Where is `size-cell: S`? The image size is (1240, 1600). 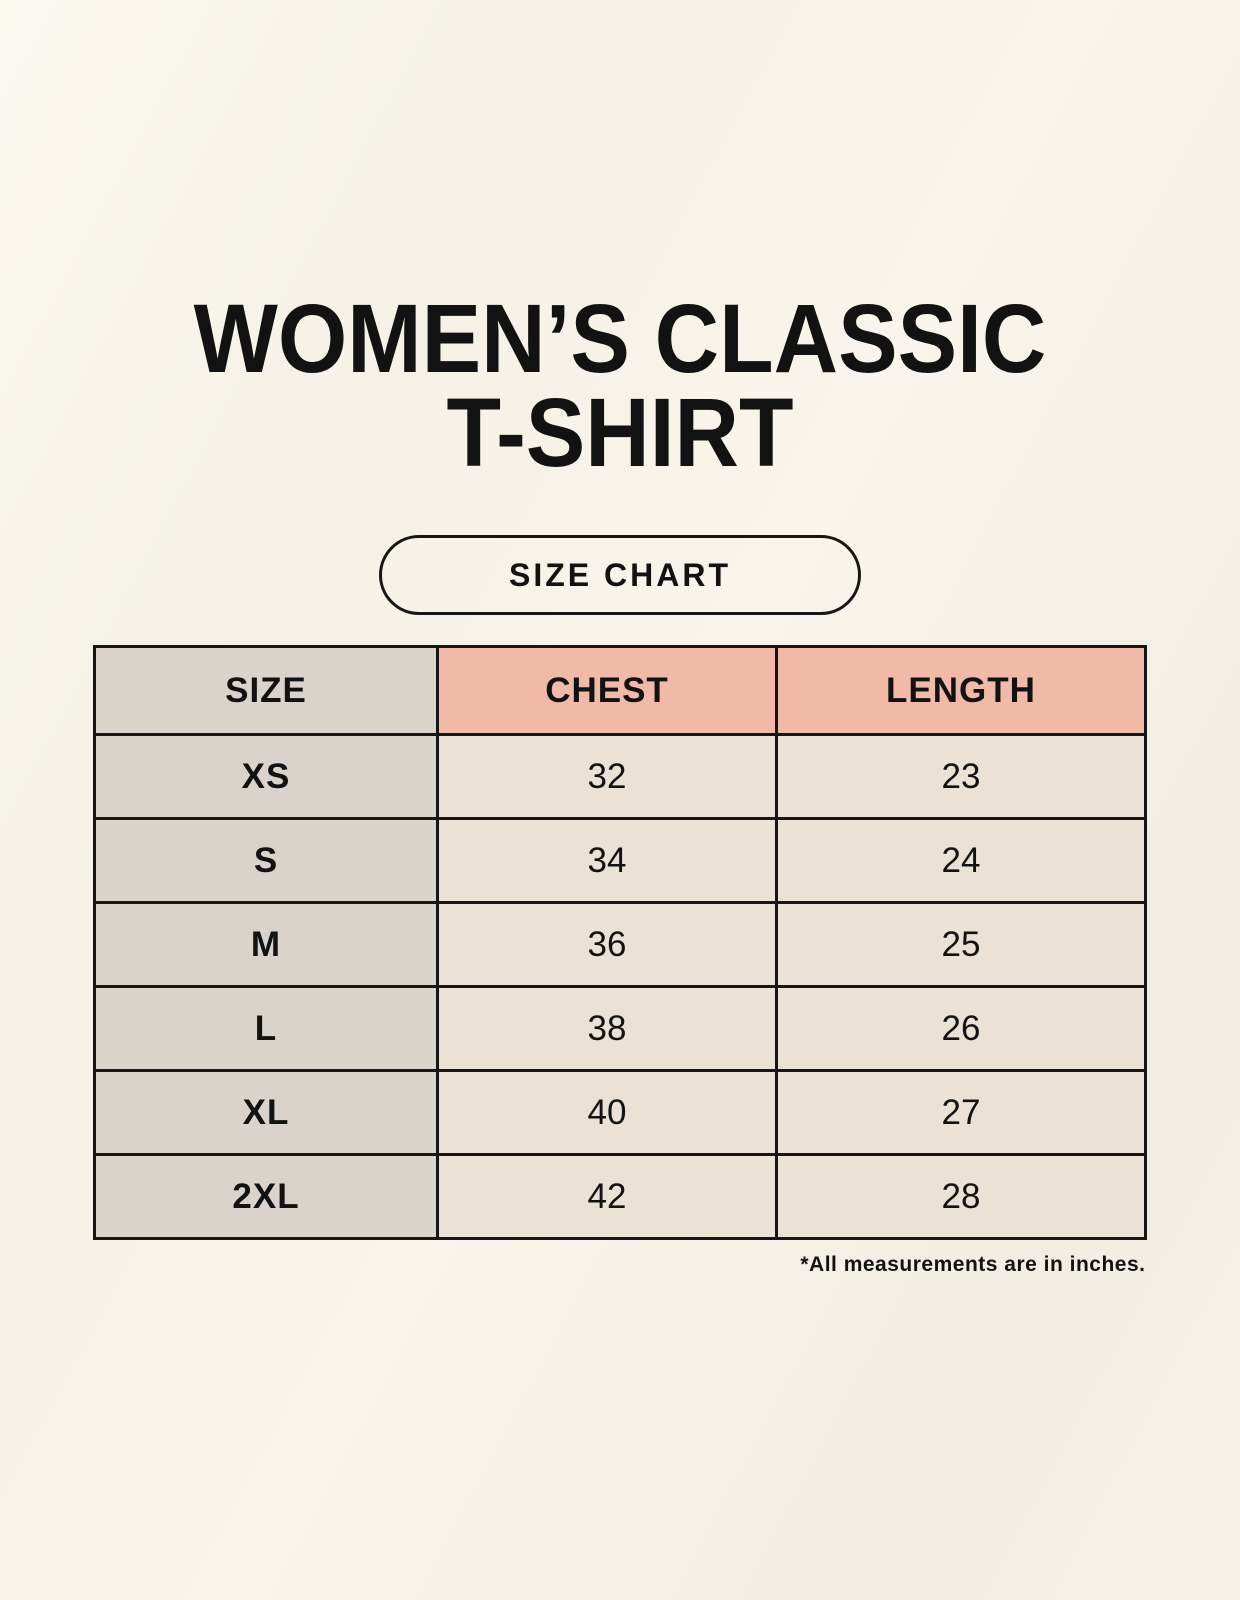 size-cell: S is located at coordinates (266, 861).